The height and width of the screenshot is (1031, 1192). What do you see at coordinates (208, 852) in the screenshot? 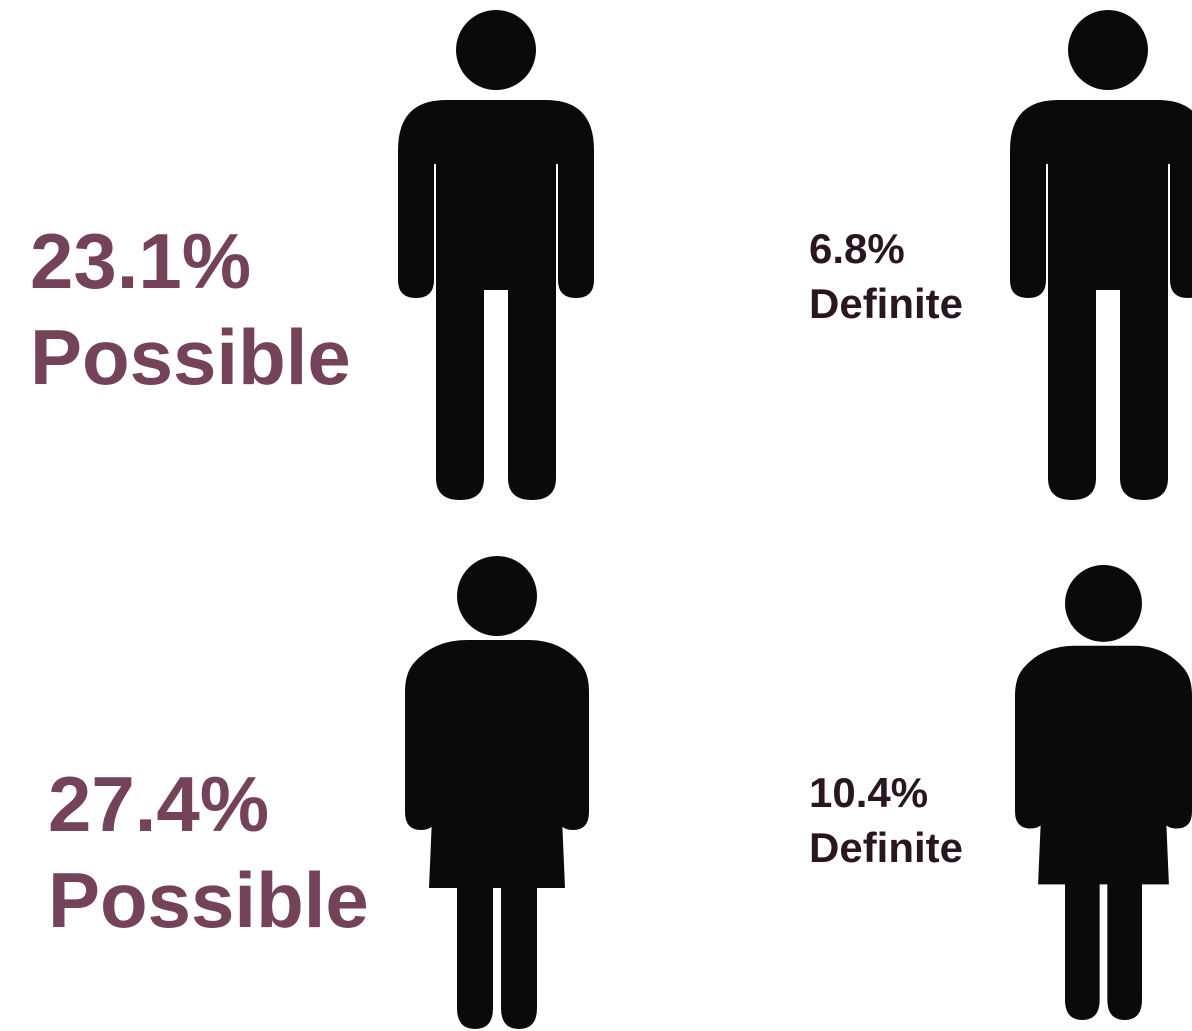
I see `female-possible-stat: 27.4% Possible` at bounding box center [208, 852].